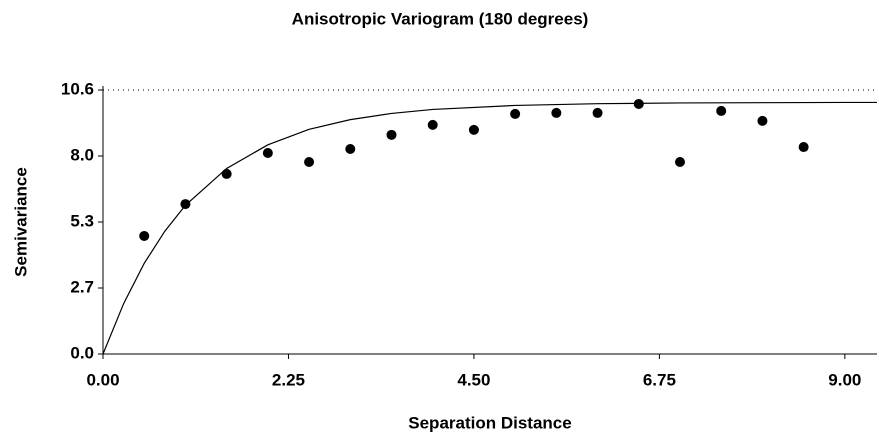  I want to click on y-tick-label: 0.0, so click(82, 352).